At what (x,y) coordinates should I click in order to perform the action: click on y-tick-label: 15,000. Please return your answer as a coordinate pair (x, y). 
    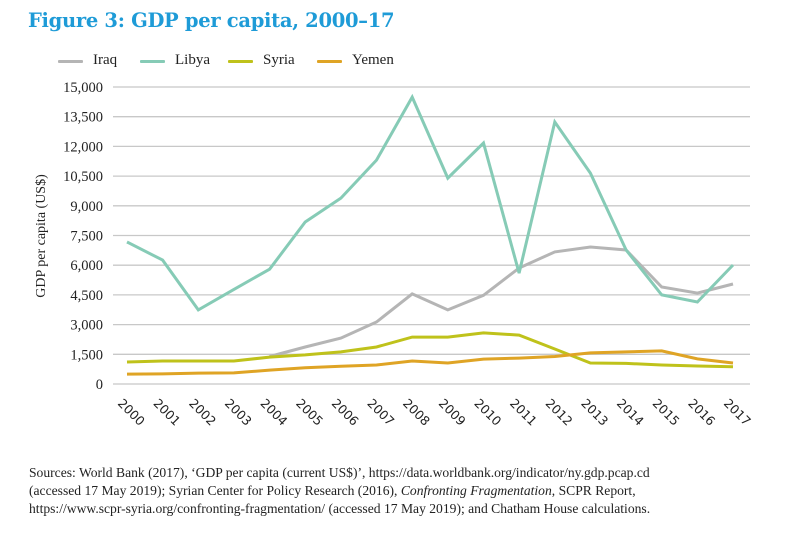
    Looking at the image, I should click on (83, 88).